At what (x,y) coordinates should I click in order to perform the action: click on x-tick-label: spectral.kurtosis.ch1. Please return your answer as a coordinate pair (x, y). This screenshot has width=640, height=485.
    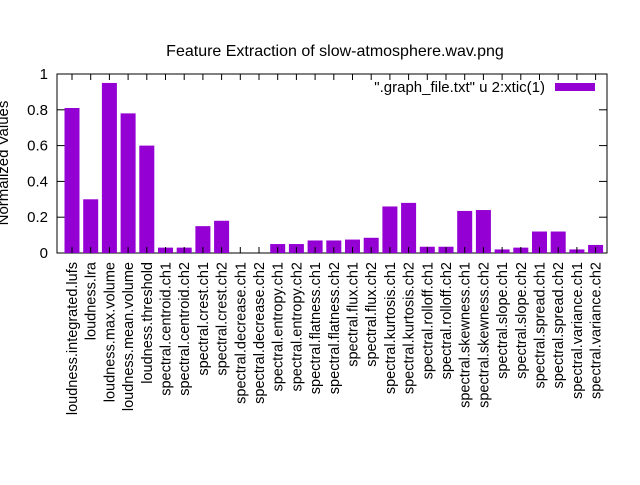
    Looking at the image, I should click on (391, 328).